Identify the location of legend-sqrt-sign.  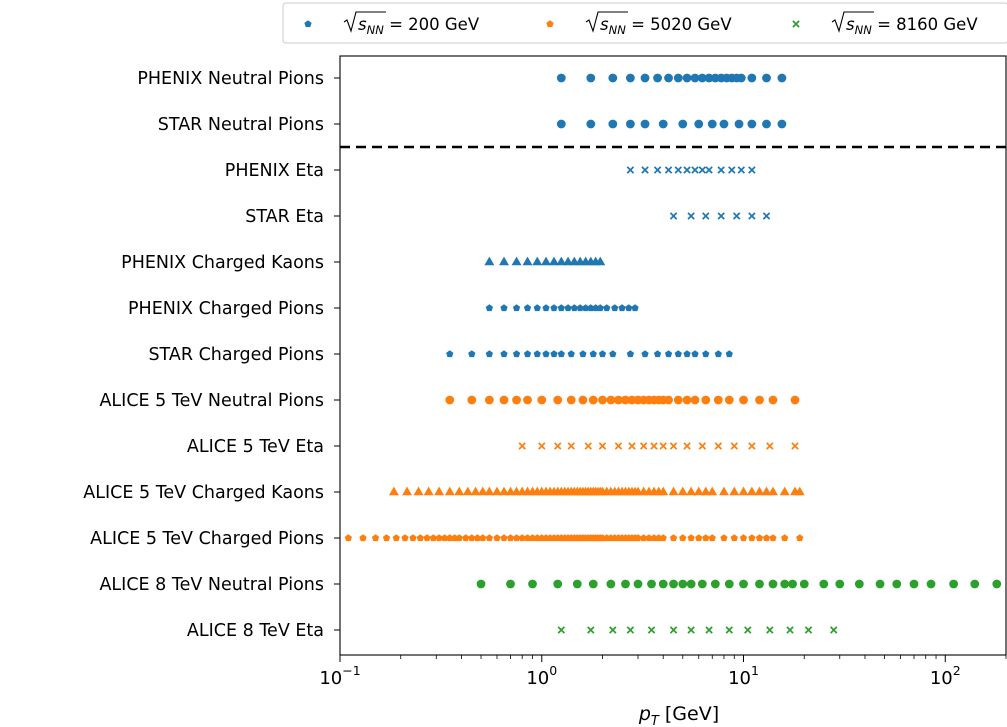
(606, 22).